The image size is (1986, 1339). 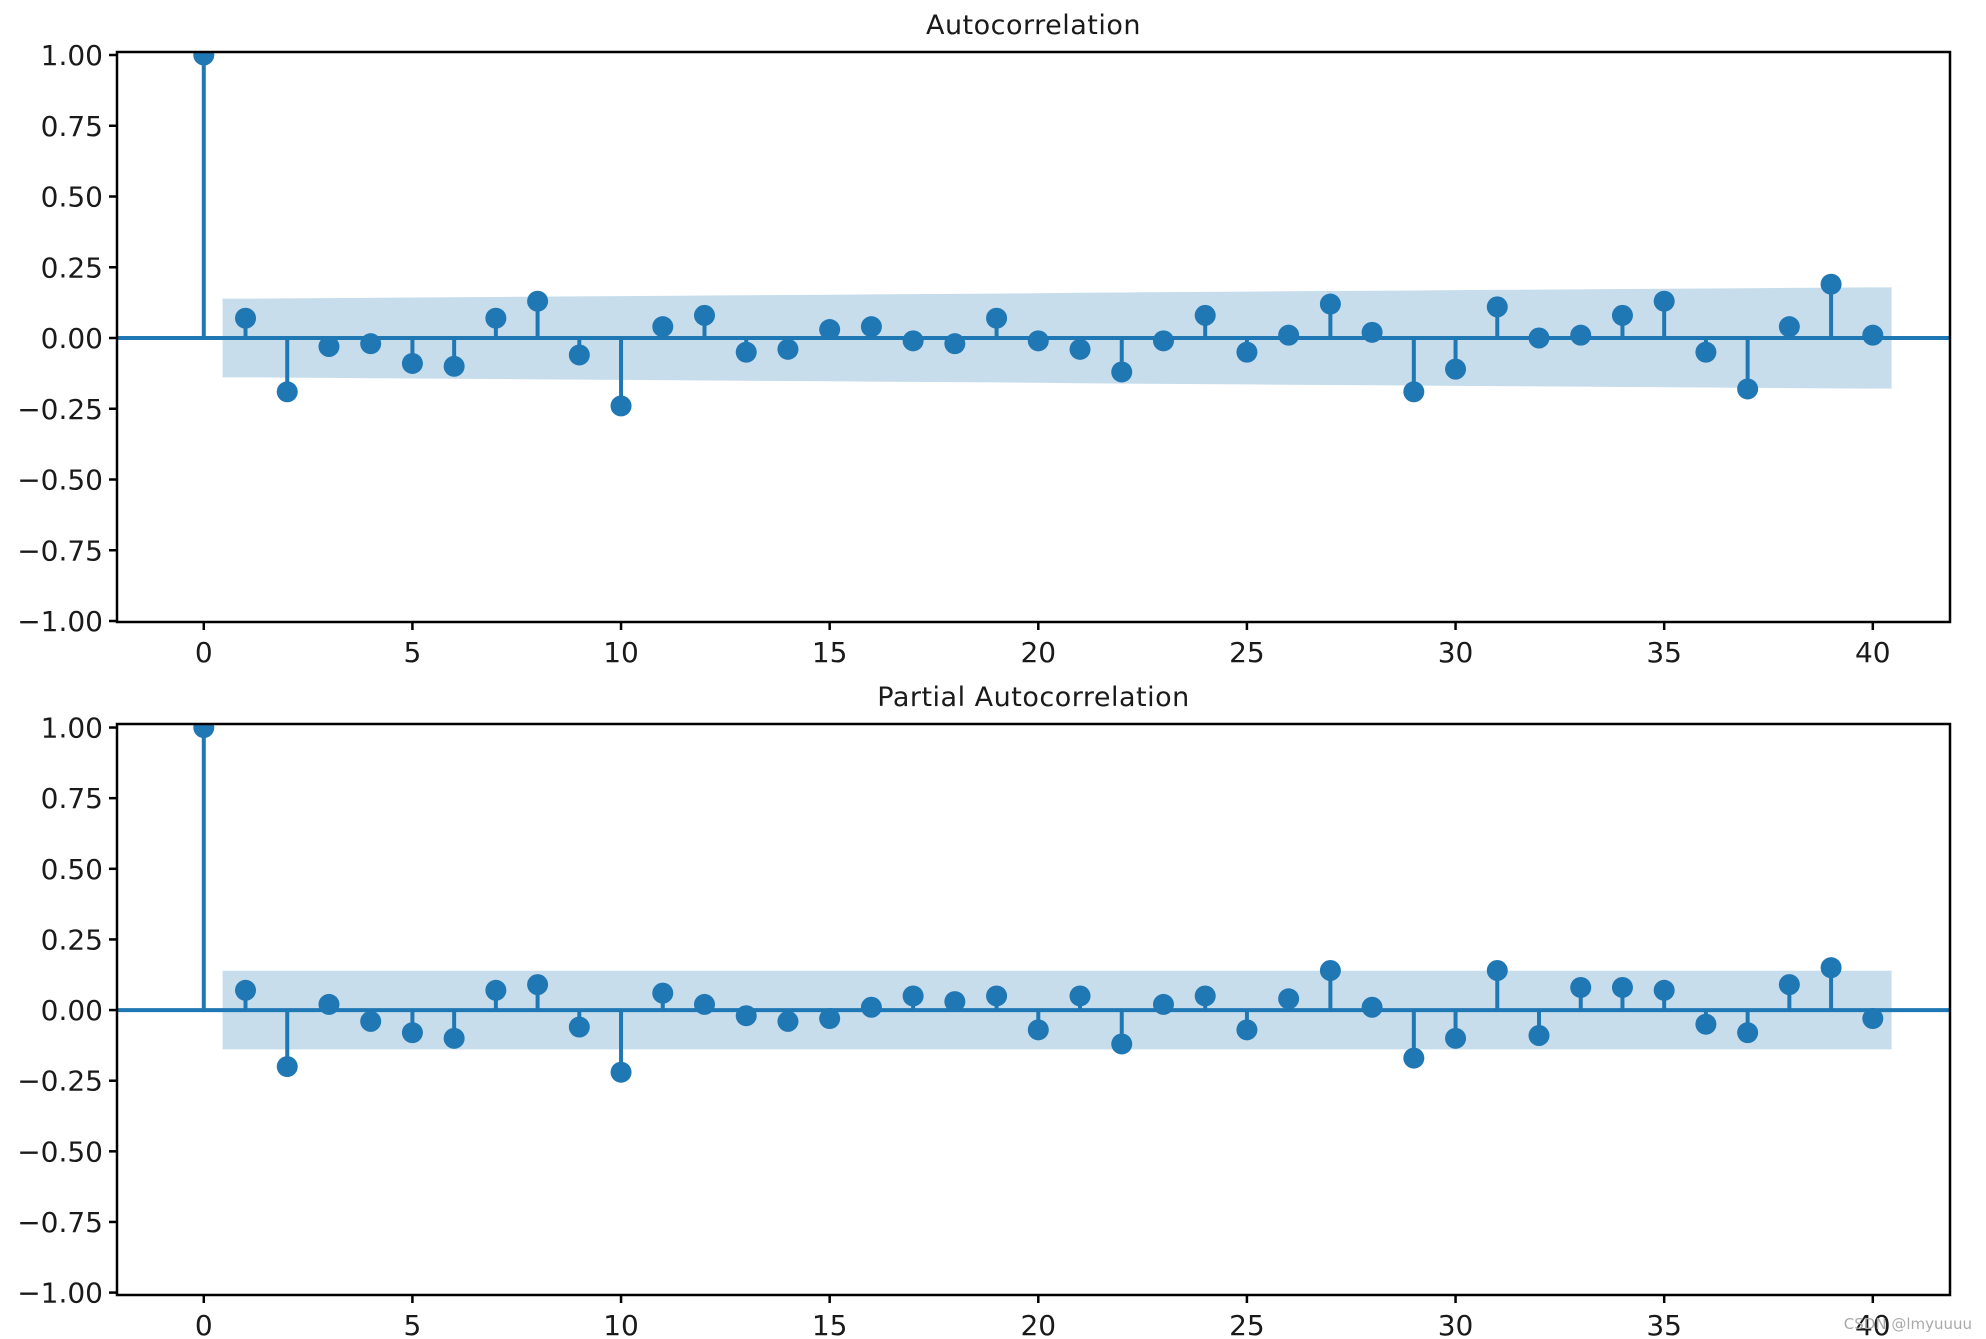 What do you see at coordinates (830, 1324) in the screenshot?
I see `x-tick-label: 15` at bounding box center [830, 1324].